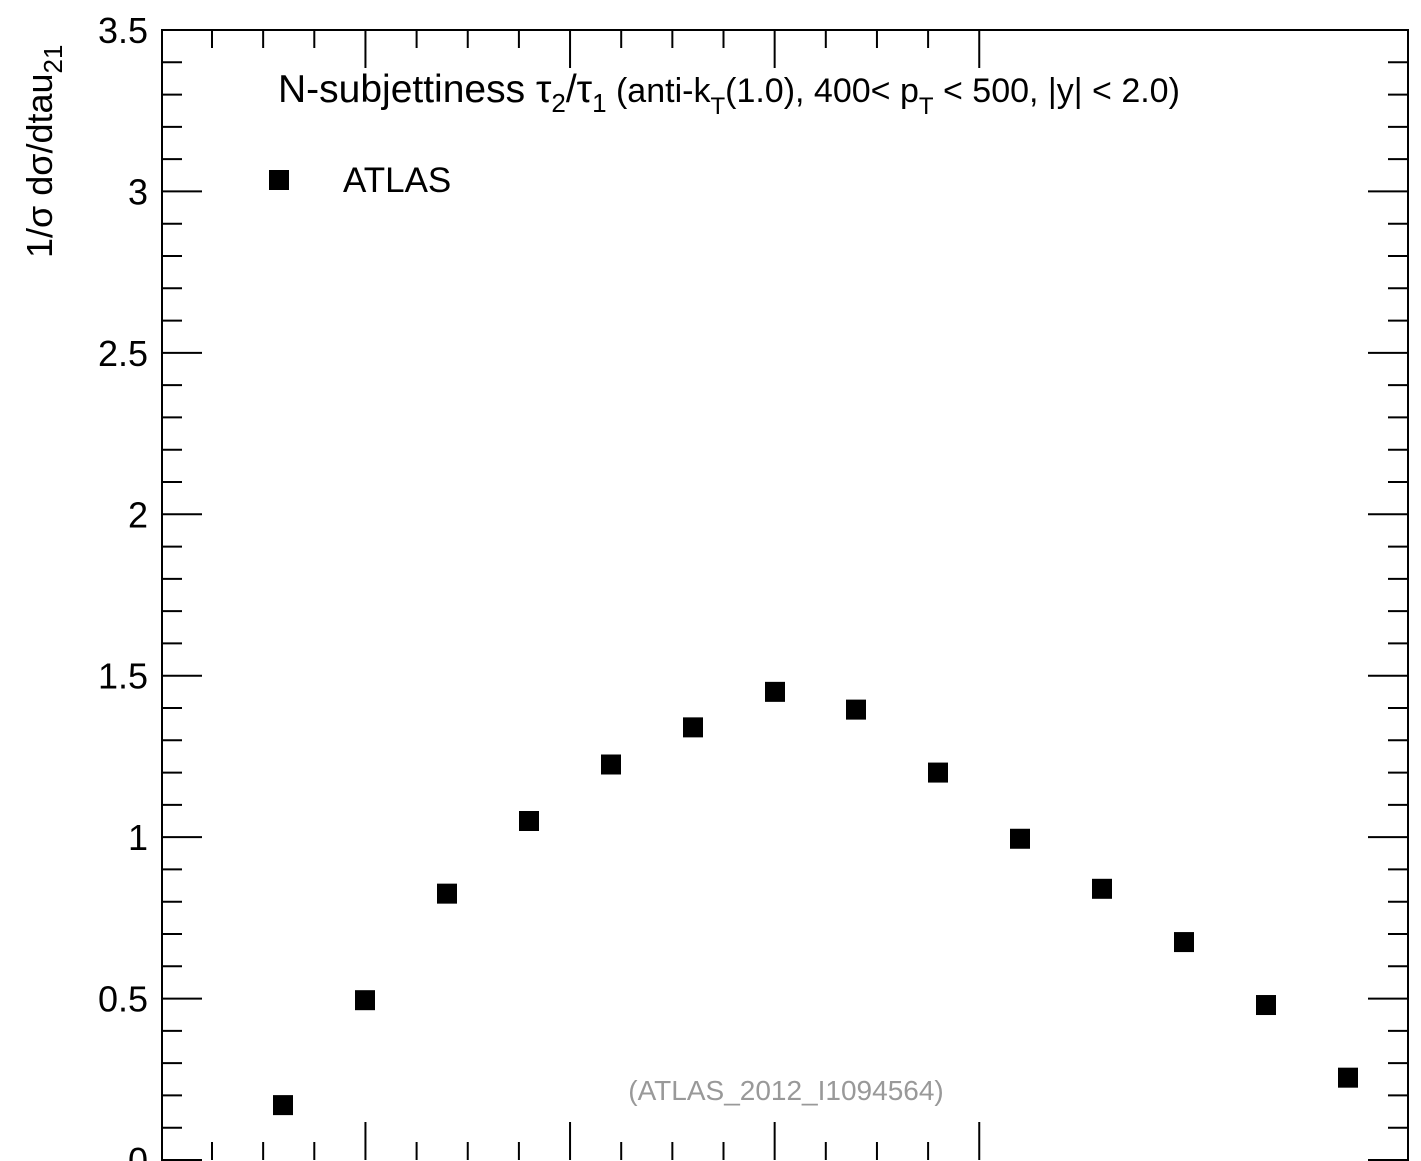 The height and width of the screenshot is (1161, 1421). I want to click on title-end: < 500, |y| < 2.0), so click(1057, 91).